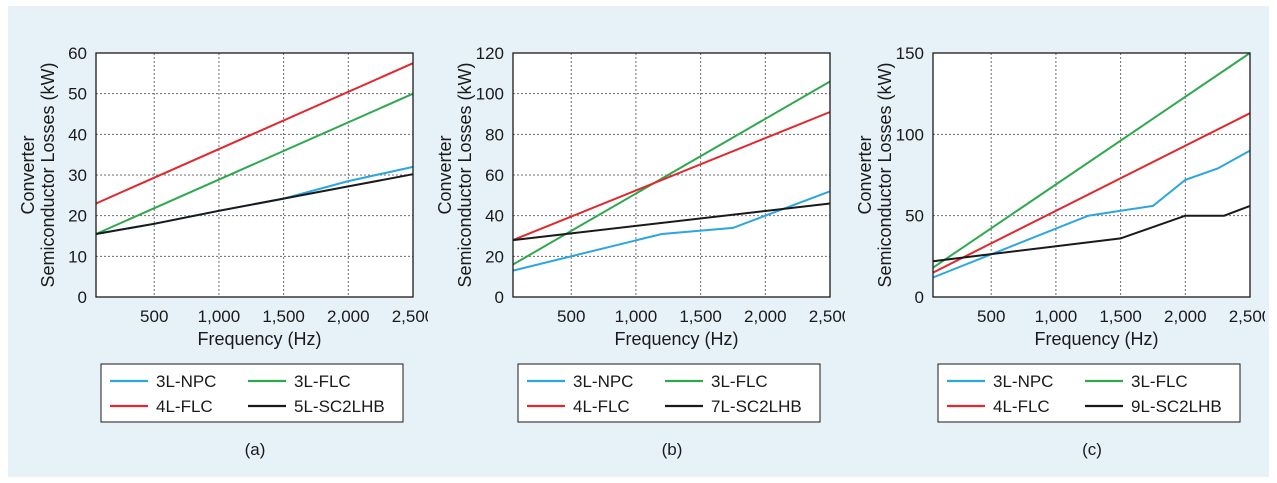 This screenshot has width=1277, height=483. I want to click on series-line-3l-npc, so click(1091, 214).